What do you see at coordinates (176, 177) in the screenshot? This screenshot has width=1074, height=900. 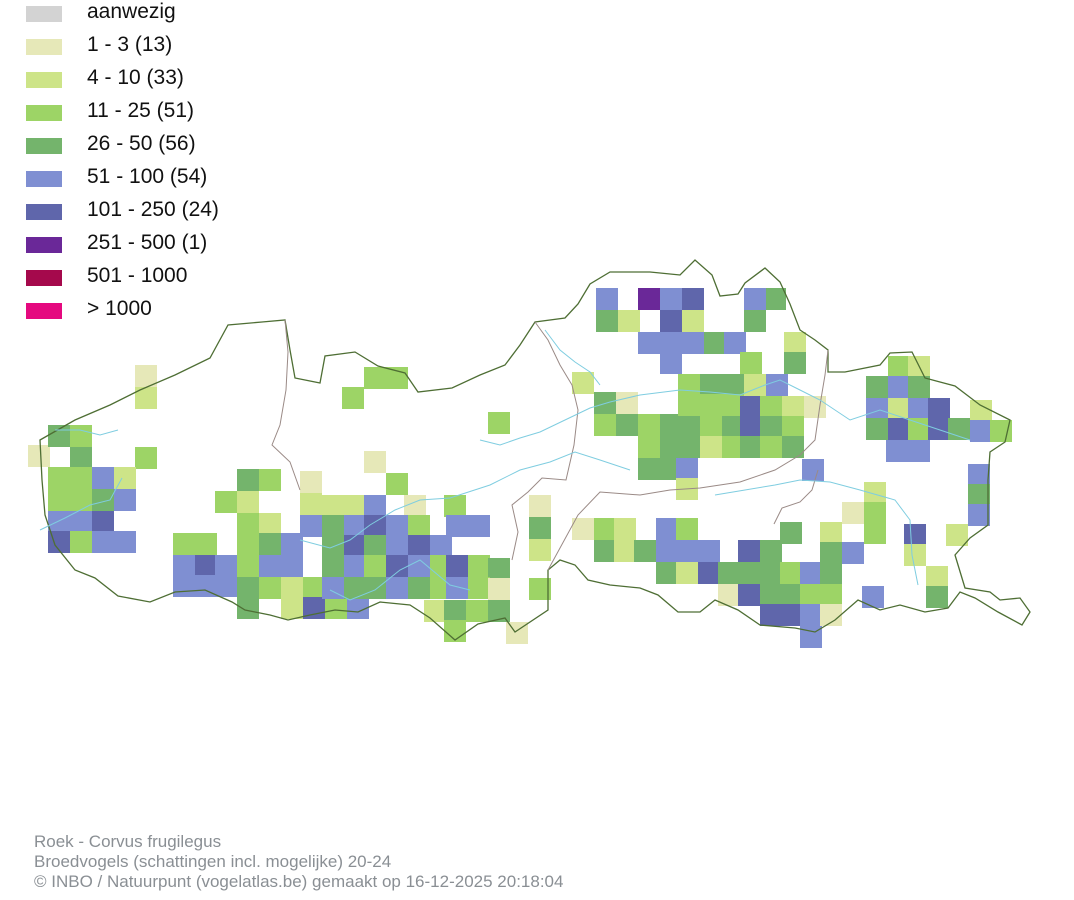 I see `legend-item: 51 - 100 (54)` at bounding box center [176, 177].